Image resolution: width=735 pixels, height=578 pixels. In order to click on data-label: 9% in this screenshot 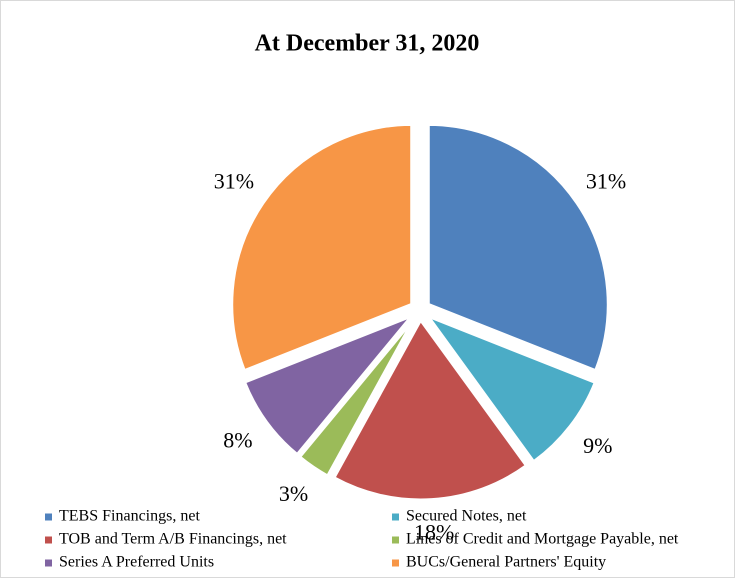, I will do `click(597, 445)`.